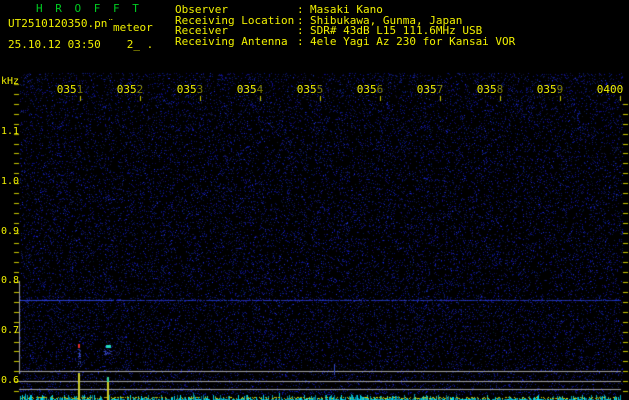 The image size is (629, 400). What do you see at coordinates (132, 27) in the screenshot?
I see `meteor-label: meteor` at bounding box center [132, 27].